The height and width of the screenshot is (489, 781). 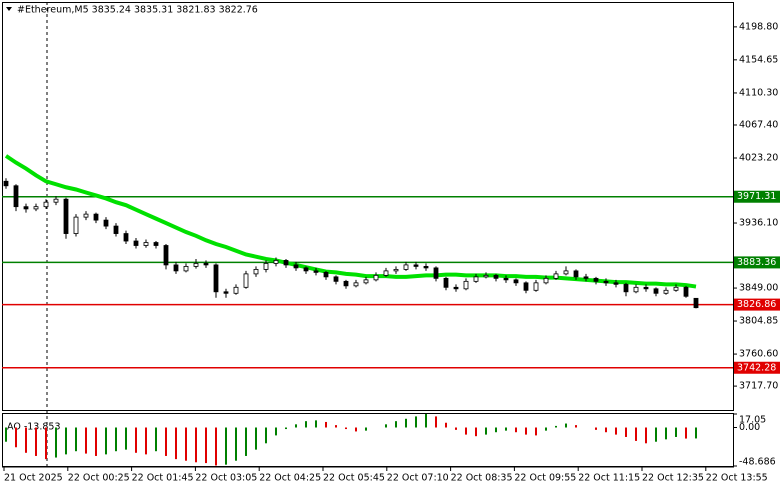 I want to click on x-tick-label: 22 Oct 09:55, so click(x=545, y=478).